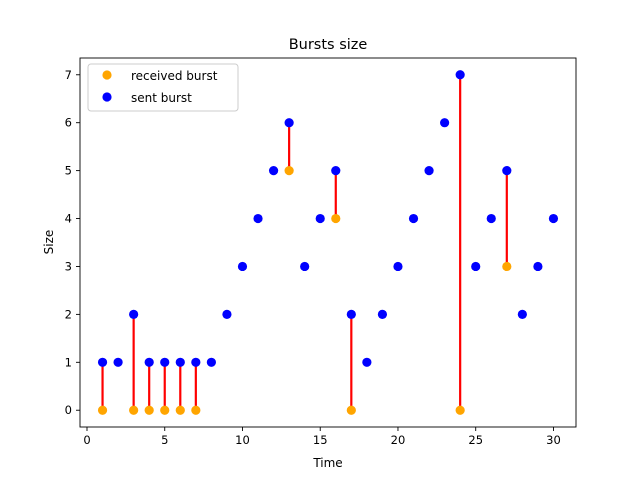 This screenshot has width=640, height=484. What do you see at coordinates (242, 440) in the screenshot?
I see `x-tick-label-2: 10` at bounding box center [242, 440].